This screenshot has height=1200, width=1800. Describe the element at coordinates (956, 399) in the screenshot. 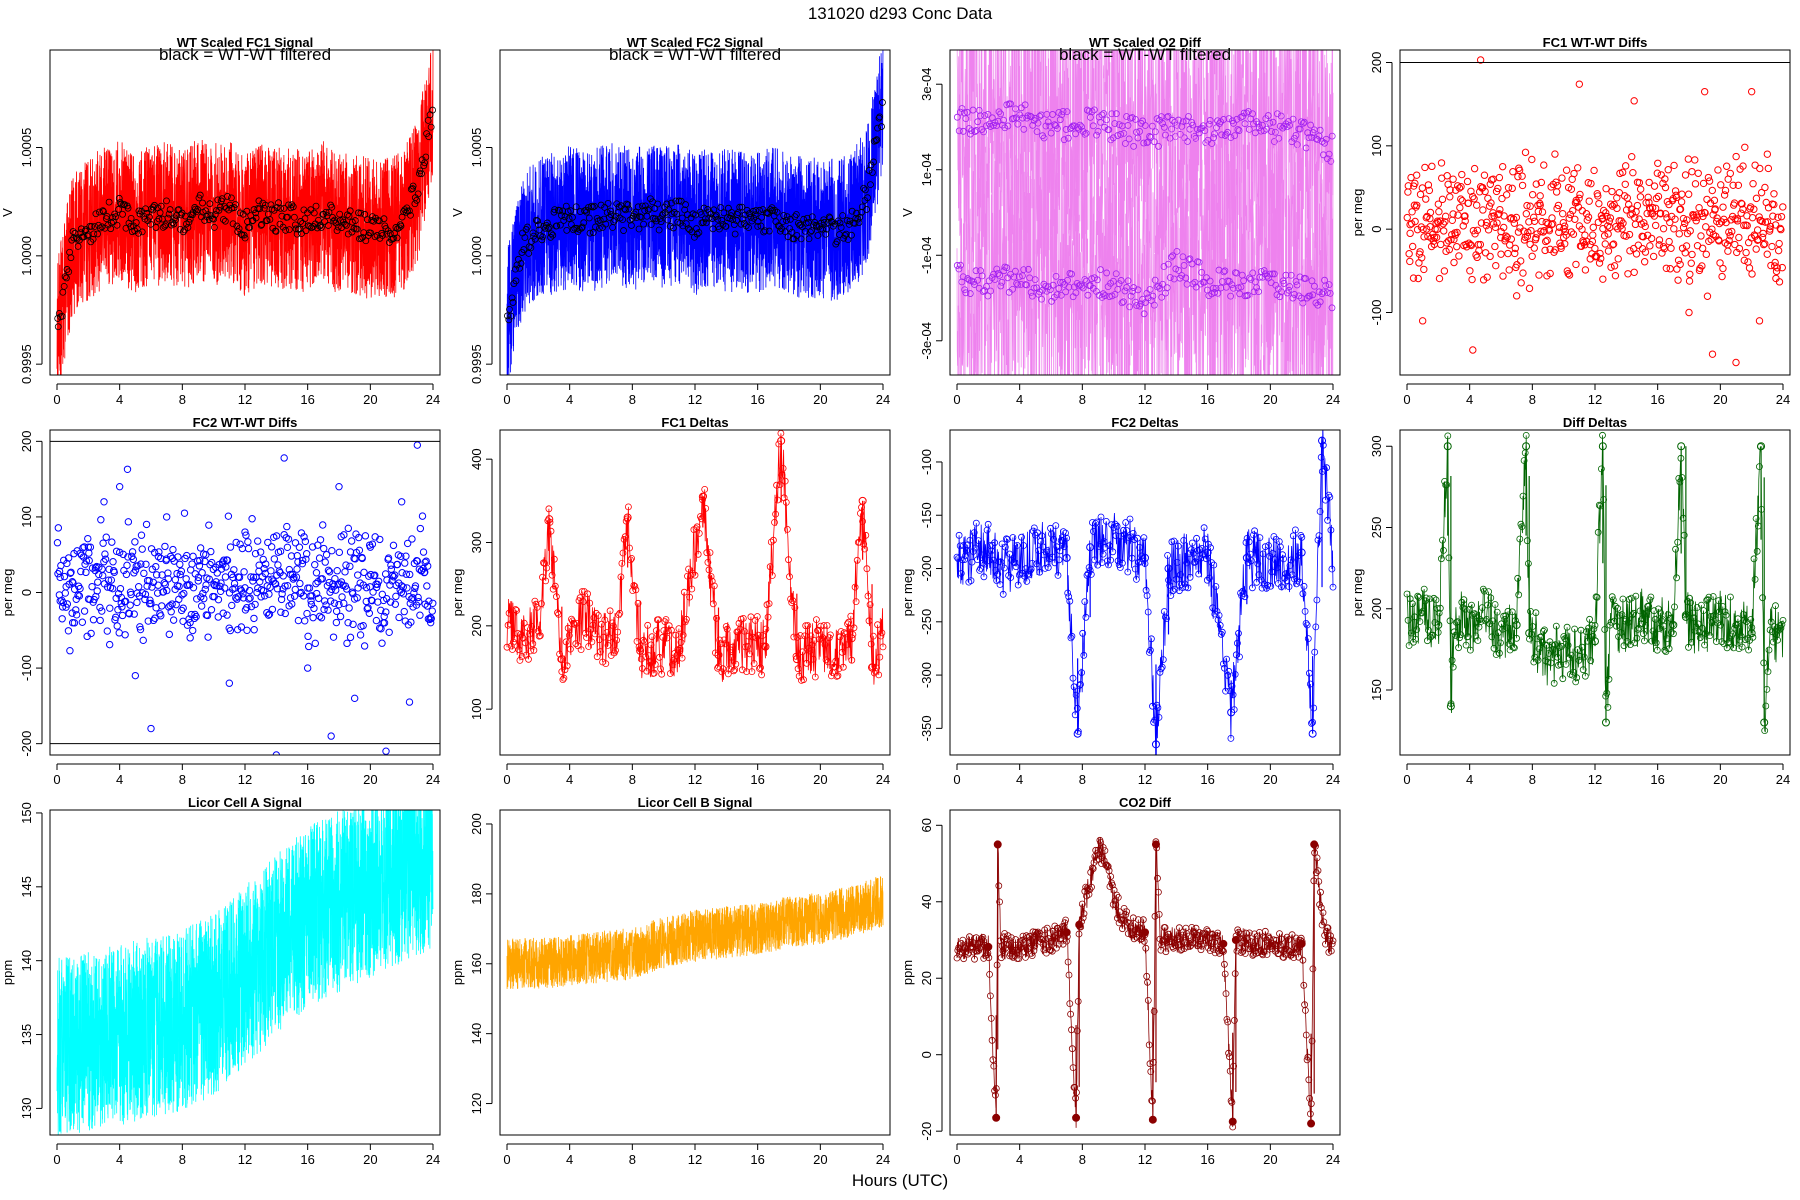

I see `x-tick-label: 0` at that location.